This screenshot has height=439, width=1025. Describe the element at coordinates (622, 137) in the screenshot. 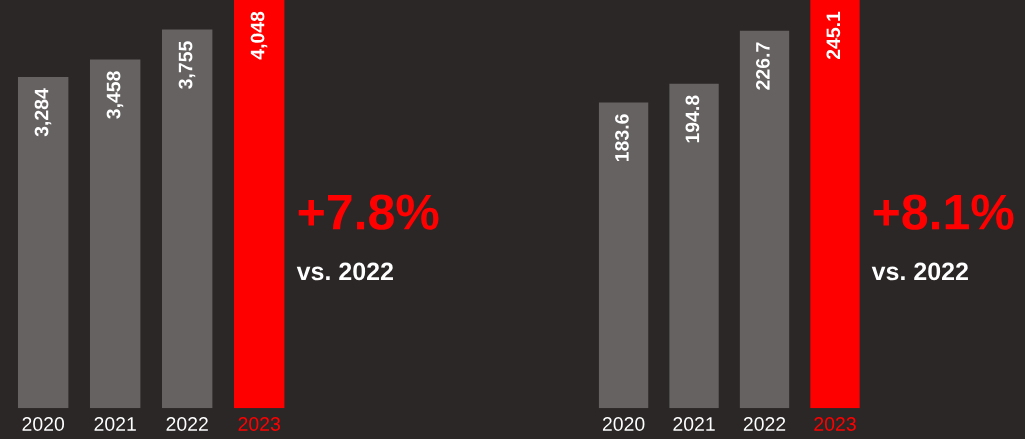

I see `data-label: 183.6` at that location.